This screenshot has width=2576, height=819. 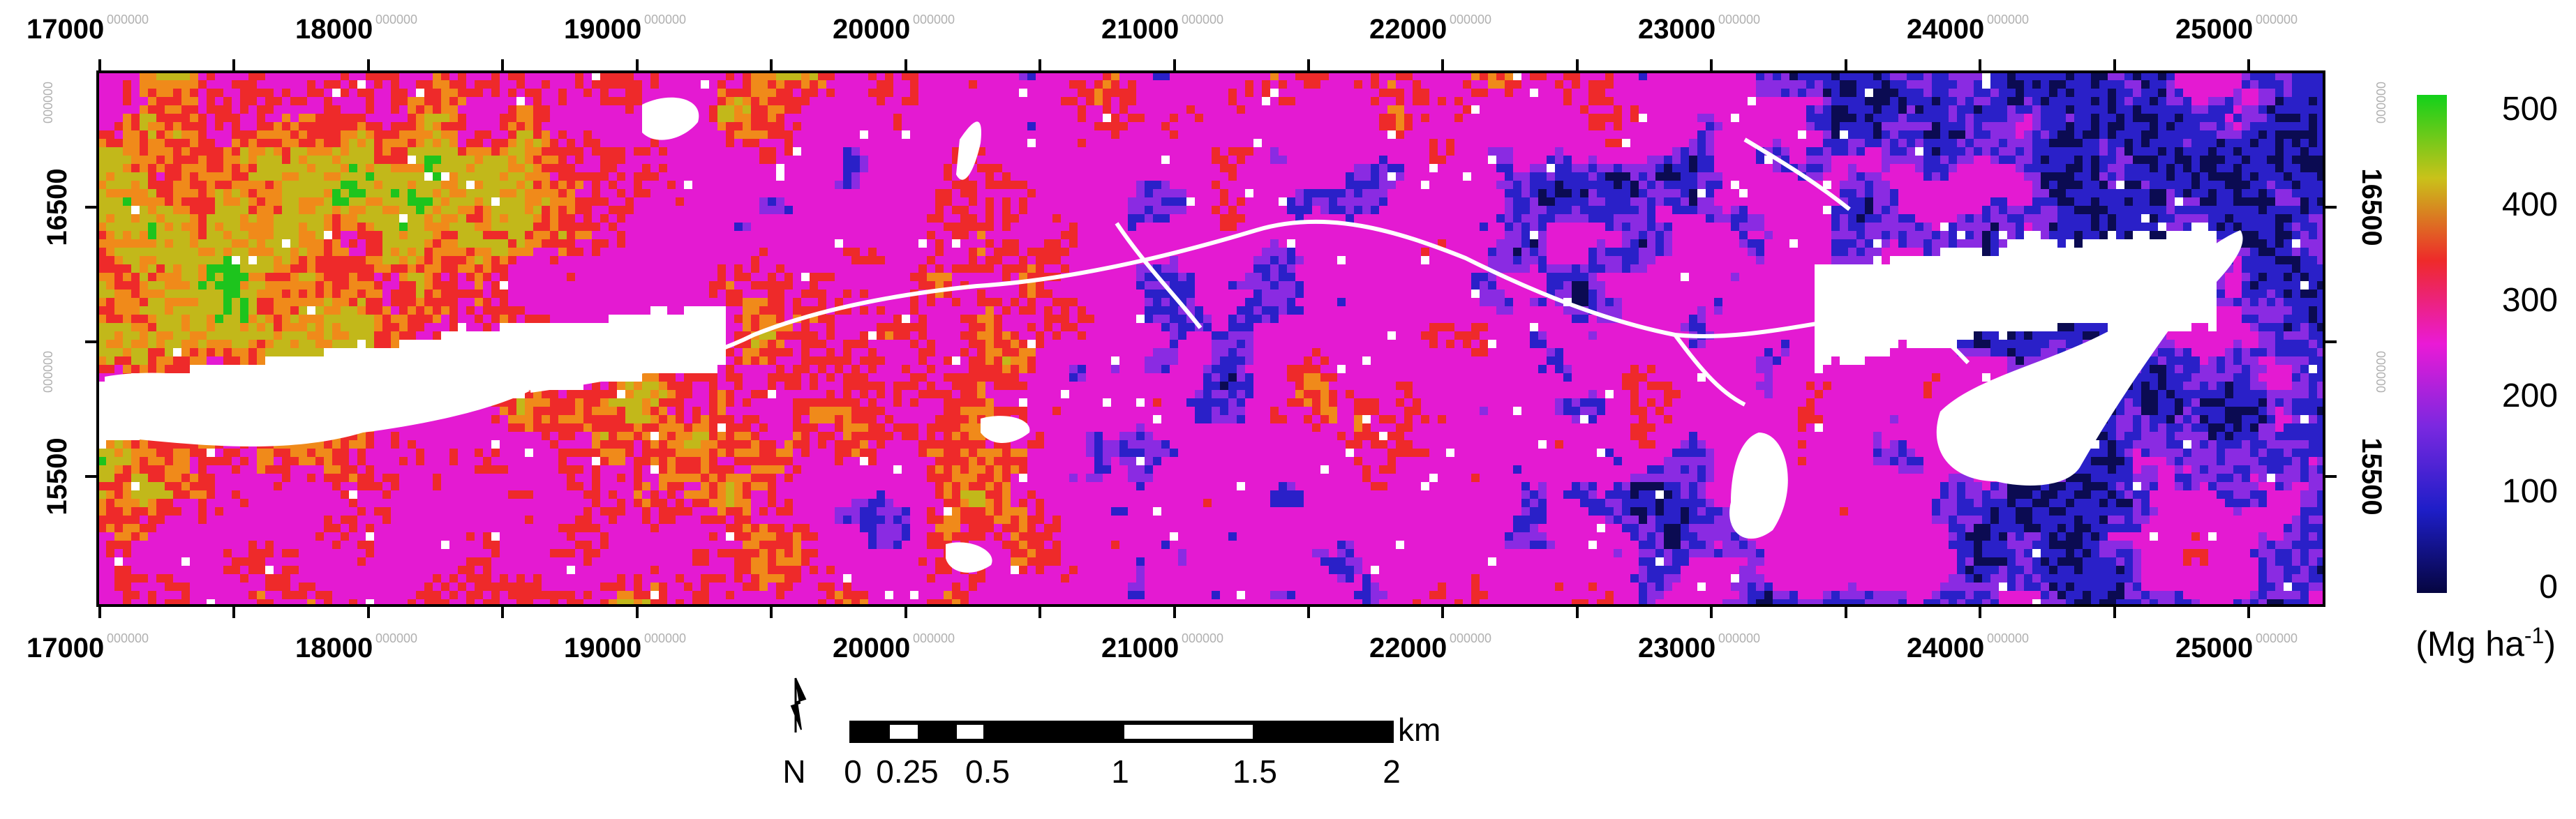 What do you see at coordinates (2530, 204) in the screenshot?
I see `legend-tick-label: 400` at bounding box center [2530, 204].